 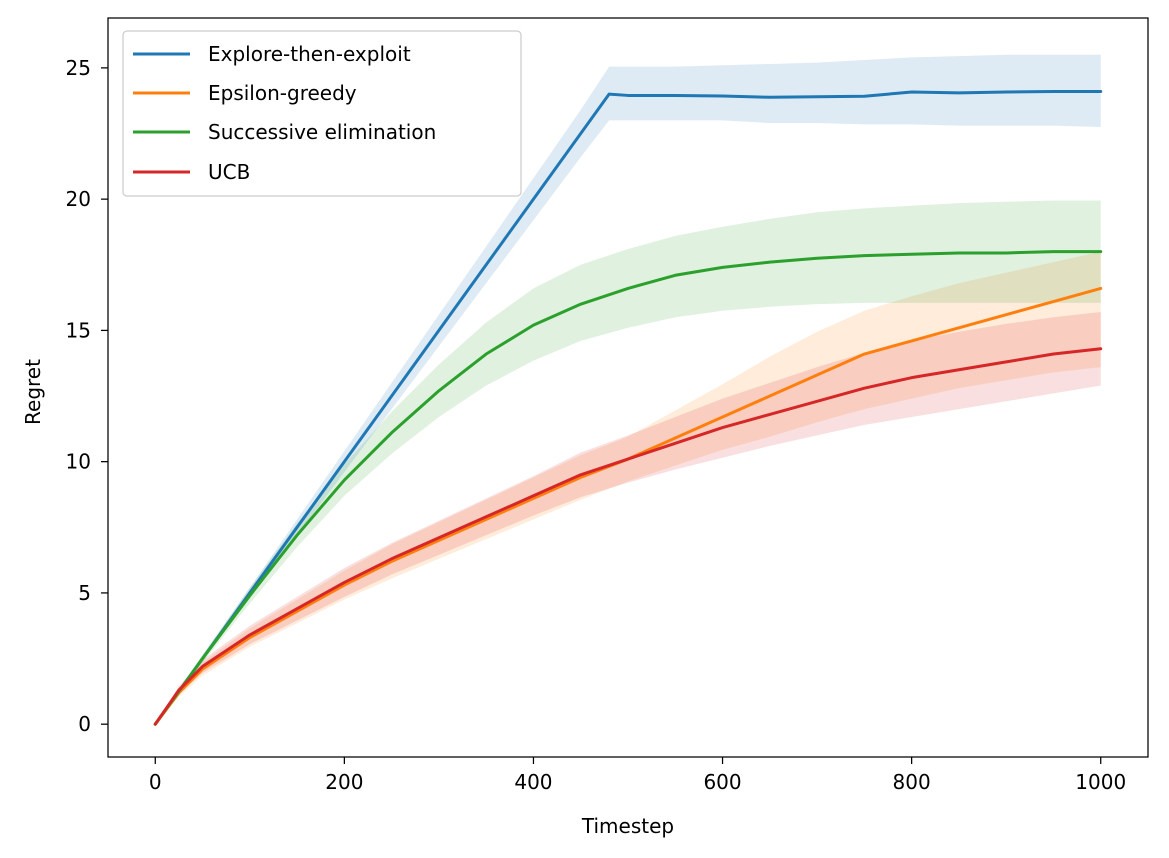 I want to click on legend-box, so click(x=322, y=113).